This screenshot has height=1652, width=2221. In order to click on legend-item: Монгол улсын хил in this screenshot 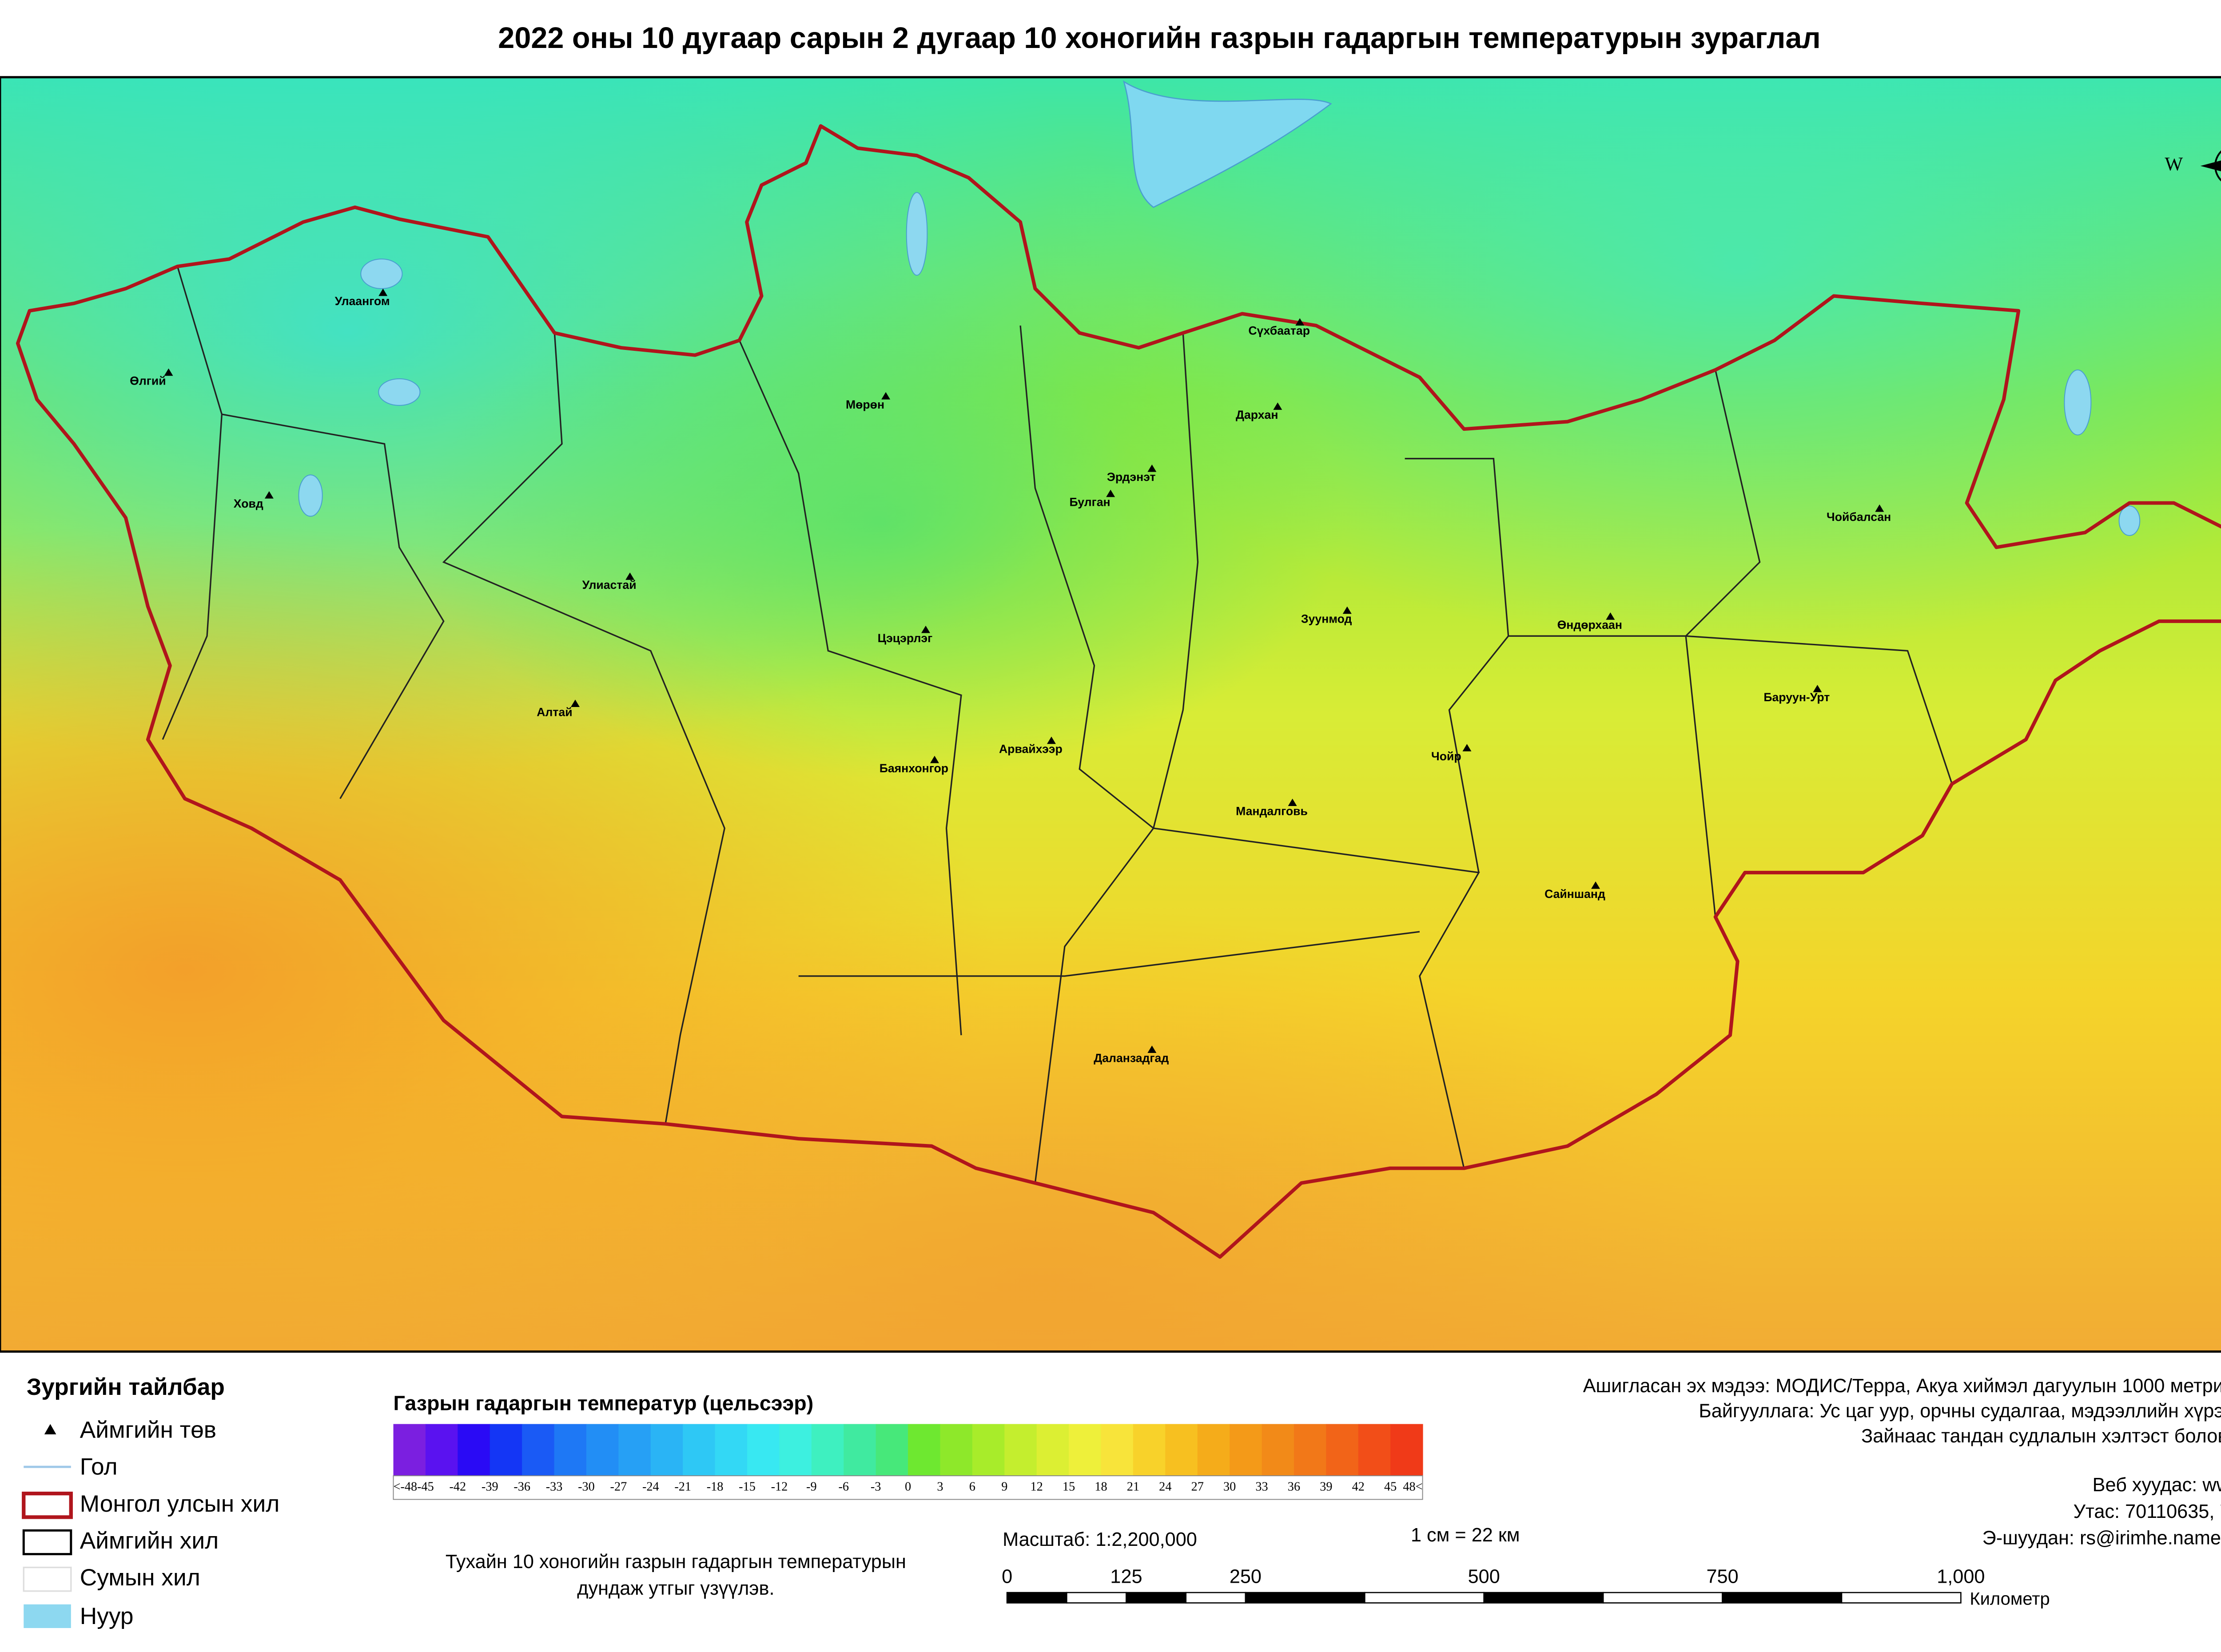, I will do `click(180, 1504)`.